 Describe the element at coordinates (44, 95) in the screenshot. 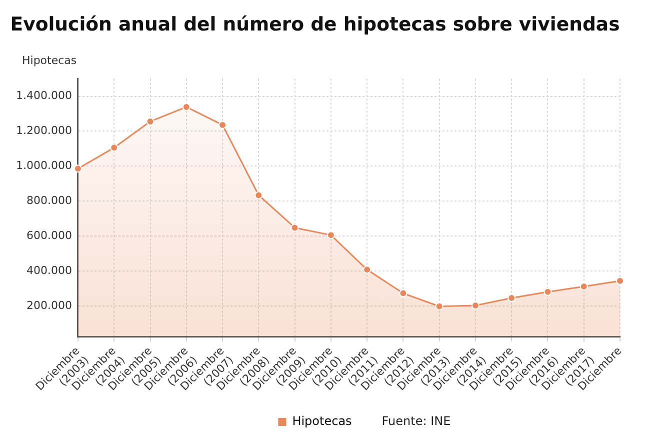

I see `y-tick-label: 1.400.000` at that location.